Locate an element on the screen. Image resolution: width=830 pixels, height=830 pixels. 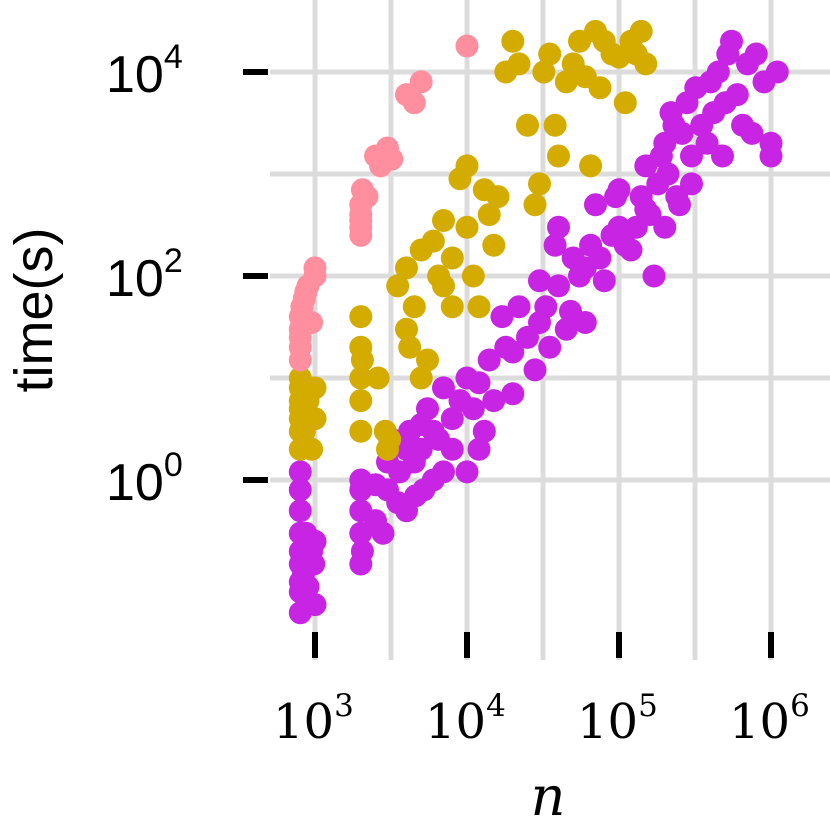
y-tick-label: 10⁴ is located at coordinates (144, 71).